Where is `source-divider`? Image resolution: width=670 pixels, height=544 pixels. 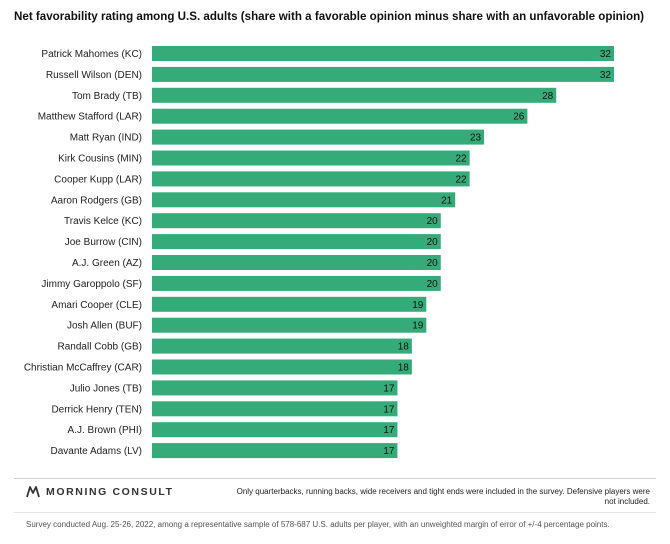
source-divider is located at coordinates (335, 512).